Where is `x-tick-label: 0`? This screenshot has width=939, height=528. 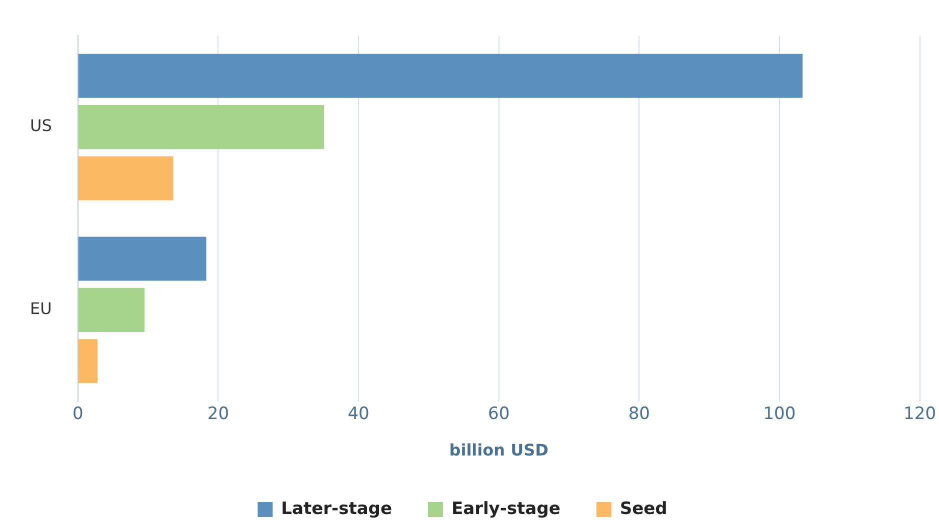
x-tick-label: 0 is located at coordinates (78, 414).